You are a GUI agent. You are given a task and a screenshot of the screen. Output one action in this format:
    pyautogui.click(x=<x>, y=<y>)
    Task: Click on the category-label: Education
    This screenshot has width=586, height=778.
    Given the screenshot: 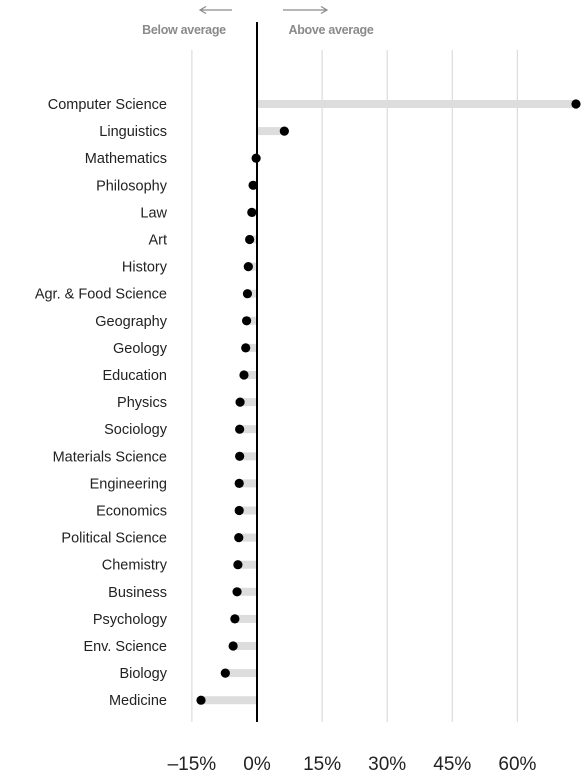 What is the action you would take?
    pyautogui.click(x=135, y=376)
    